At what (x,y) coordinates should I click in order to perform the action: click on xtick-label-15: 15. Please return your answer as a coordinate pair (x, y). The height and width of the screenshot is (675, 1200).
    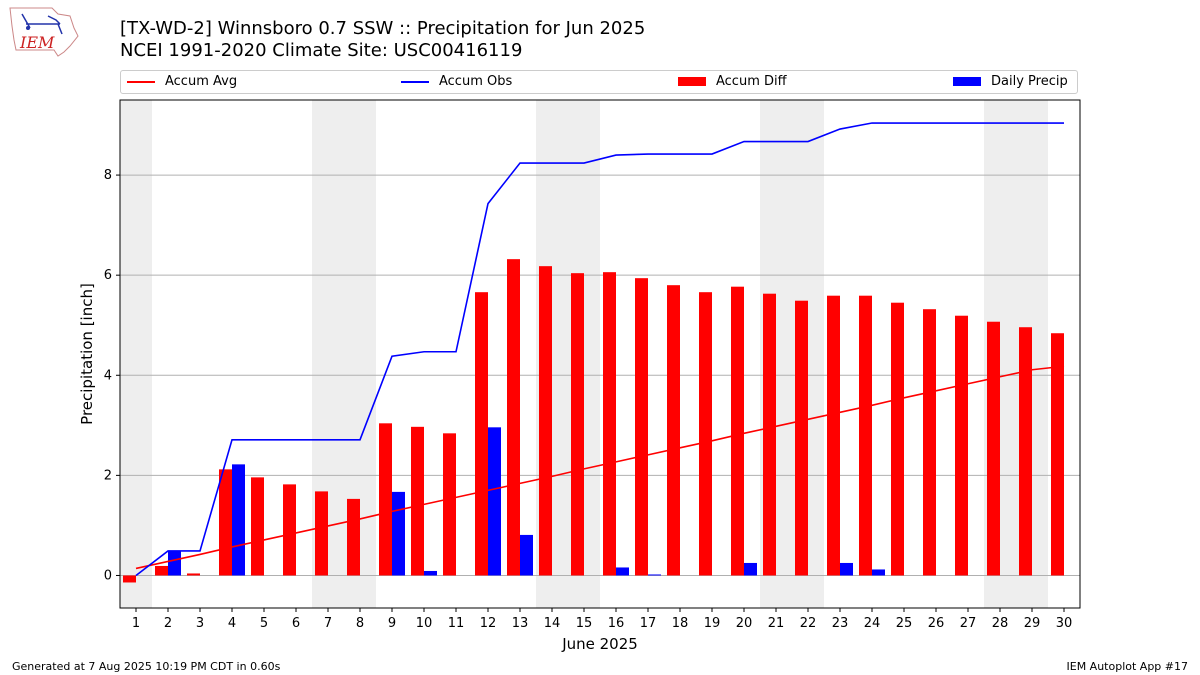
    Looking at the image, I should click on (584, 623).